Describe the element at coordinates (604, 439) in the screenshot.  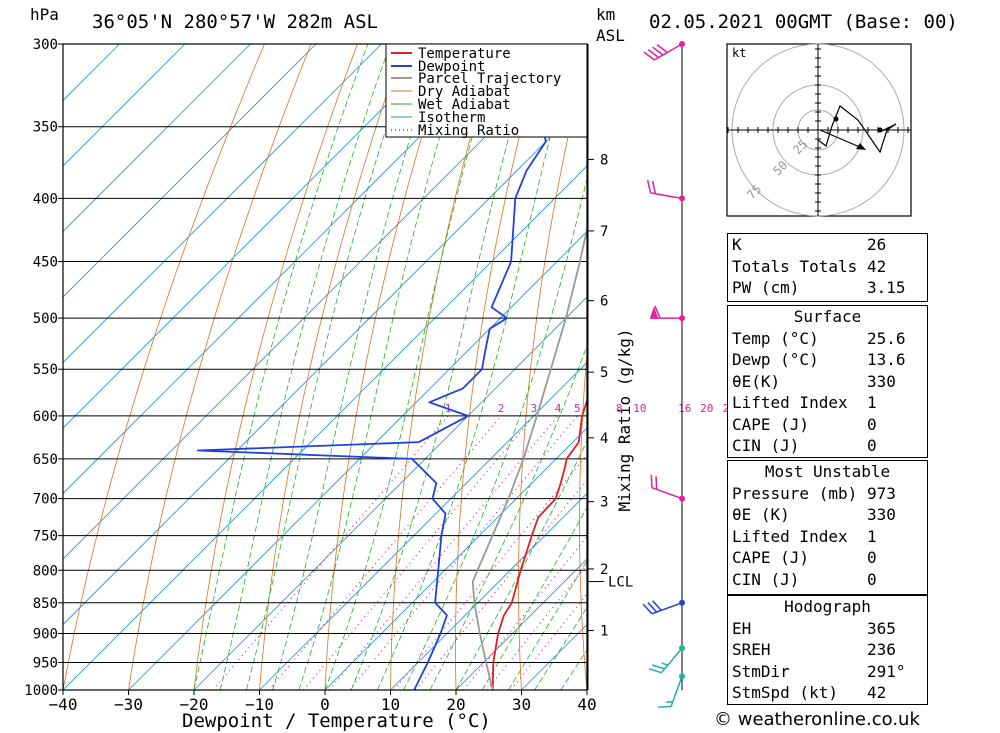
I see `km-tick-label: 4` at that location.